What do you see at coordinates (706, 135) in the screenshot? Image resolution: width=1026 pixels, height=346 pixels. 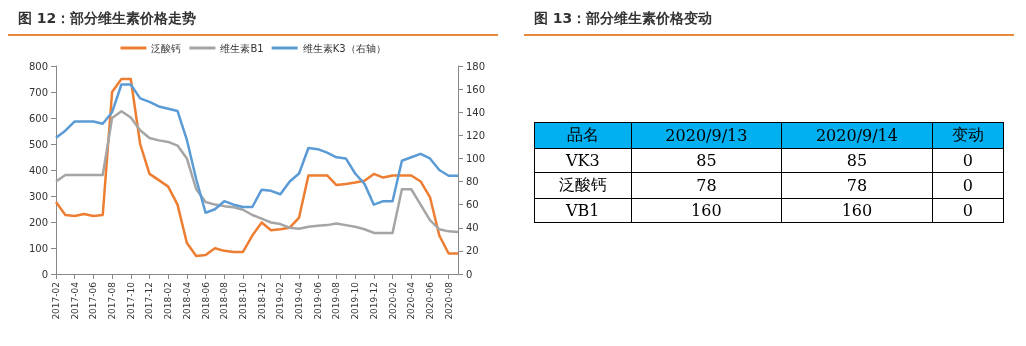 I see `x-tick-label: 2020/9/13` at bounding box center [706, 135].